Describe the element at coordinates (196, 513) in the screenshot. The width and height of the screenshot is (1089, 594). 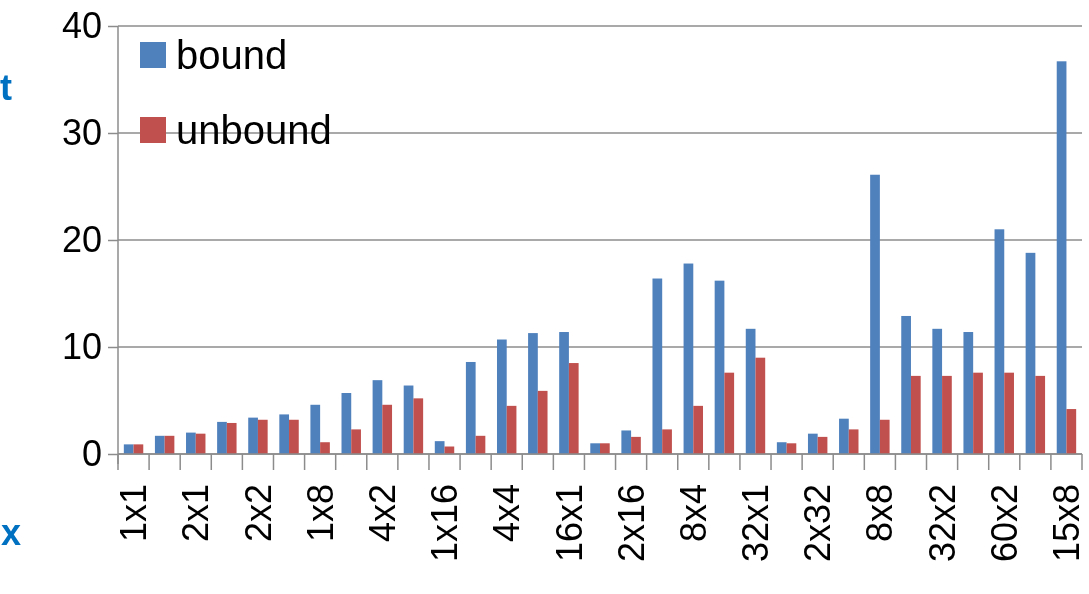
I see `x-tick-label: 2x1` at that location.